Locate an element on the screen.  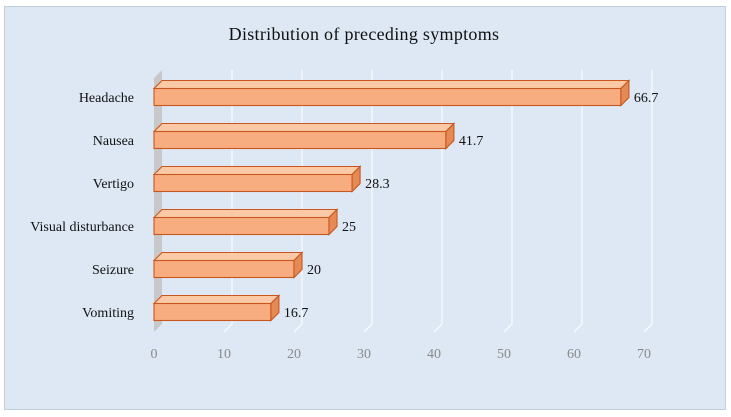
bar-vomiting is located at coordinates (216, 308).